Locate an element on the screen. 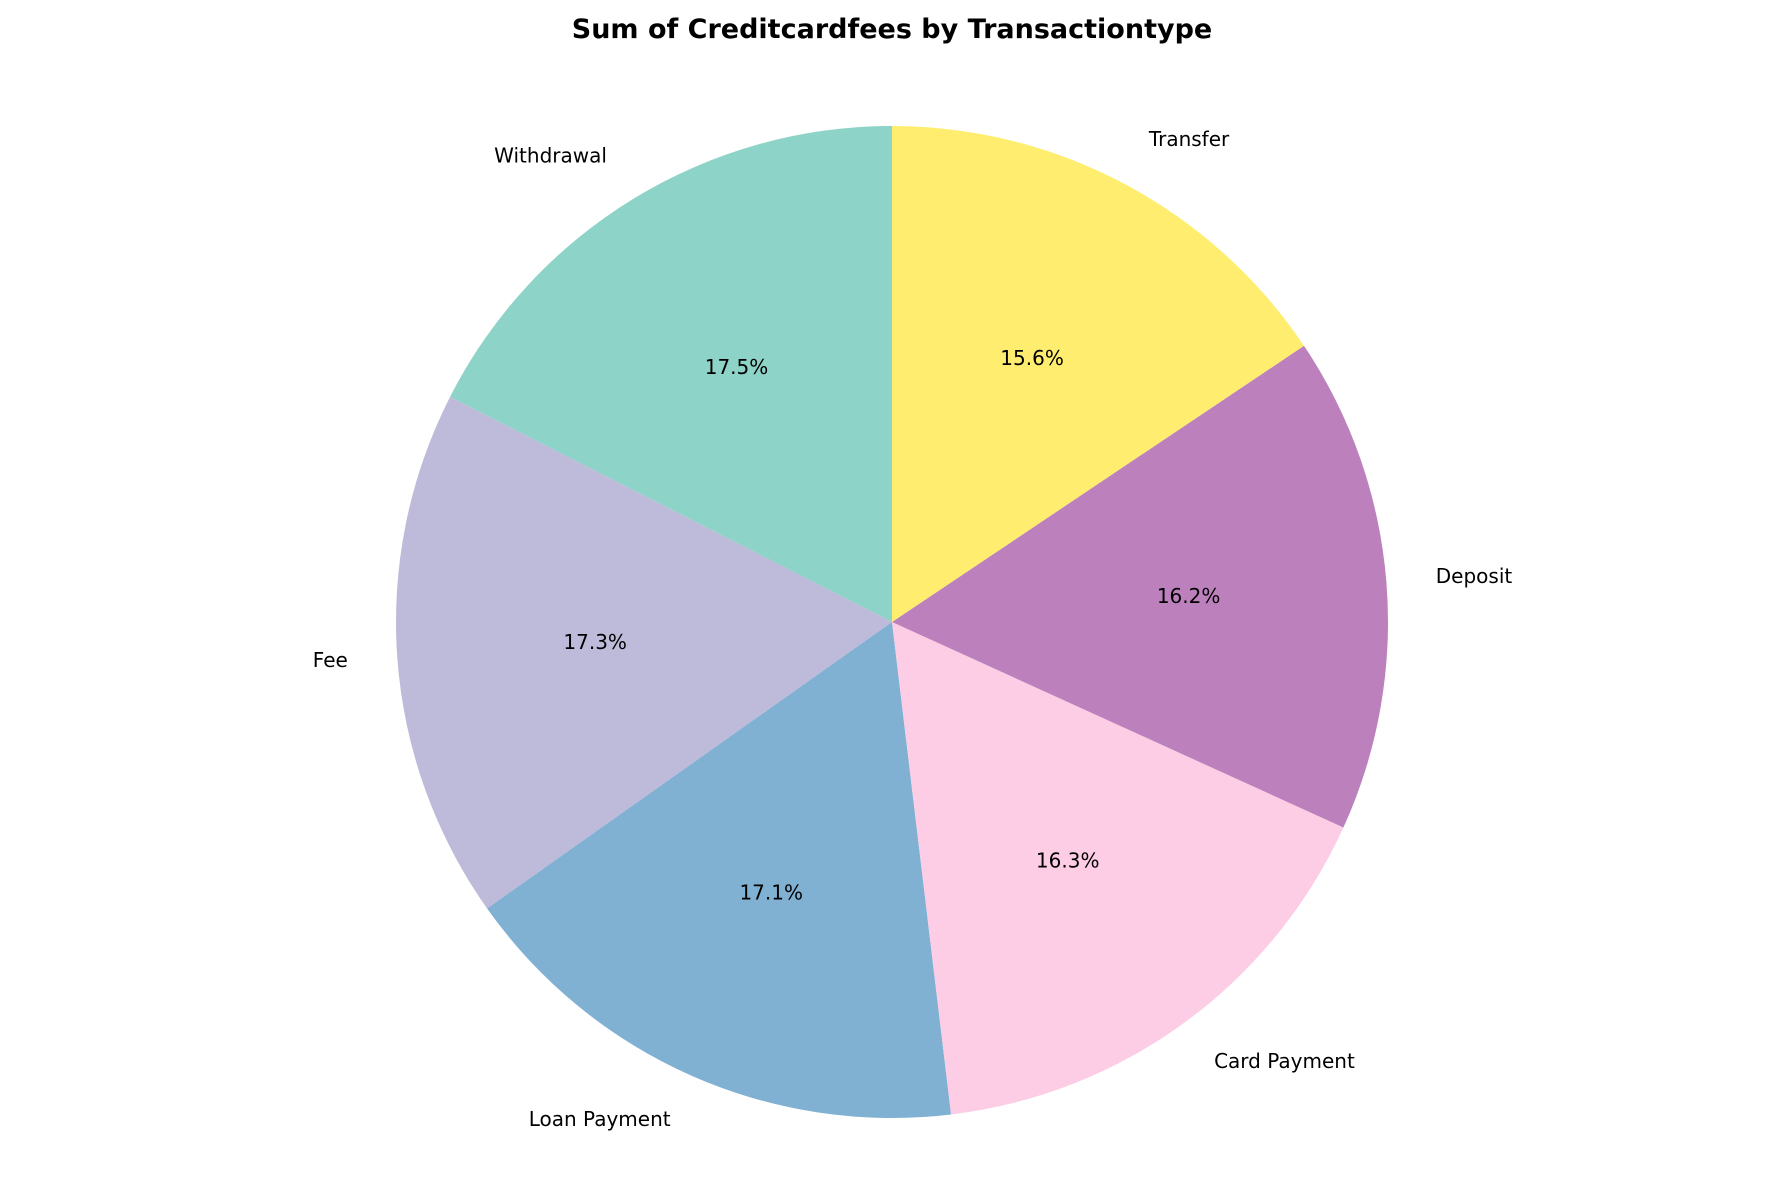 This screenshot has height=1184, width=1785. pie-slice-withdrawal is located at coordinates (671, 374).